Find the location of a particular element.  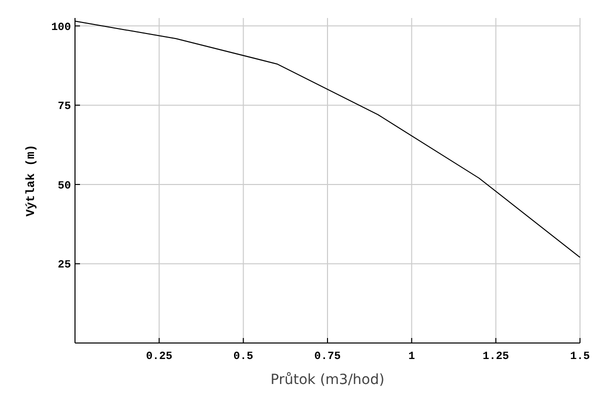

x-tick-label: 0.25 is located at coordinates (159, 357).